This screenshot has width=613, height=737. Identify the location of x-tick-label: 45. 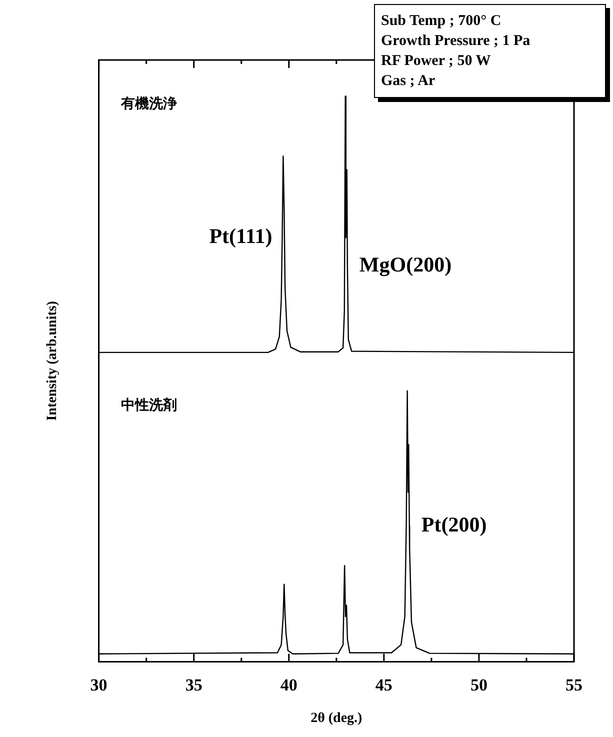
(383, 684).